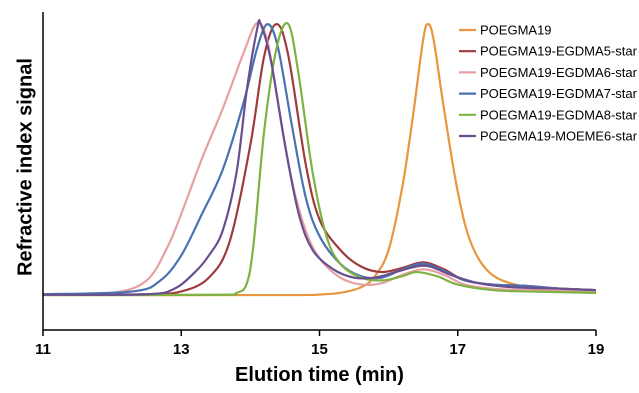 The image size is (639, 393). What do you see at coordinates (516, 30) in the screenshot?
I see `legend-label: POEGMA19` at bounding box center [516, 30].